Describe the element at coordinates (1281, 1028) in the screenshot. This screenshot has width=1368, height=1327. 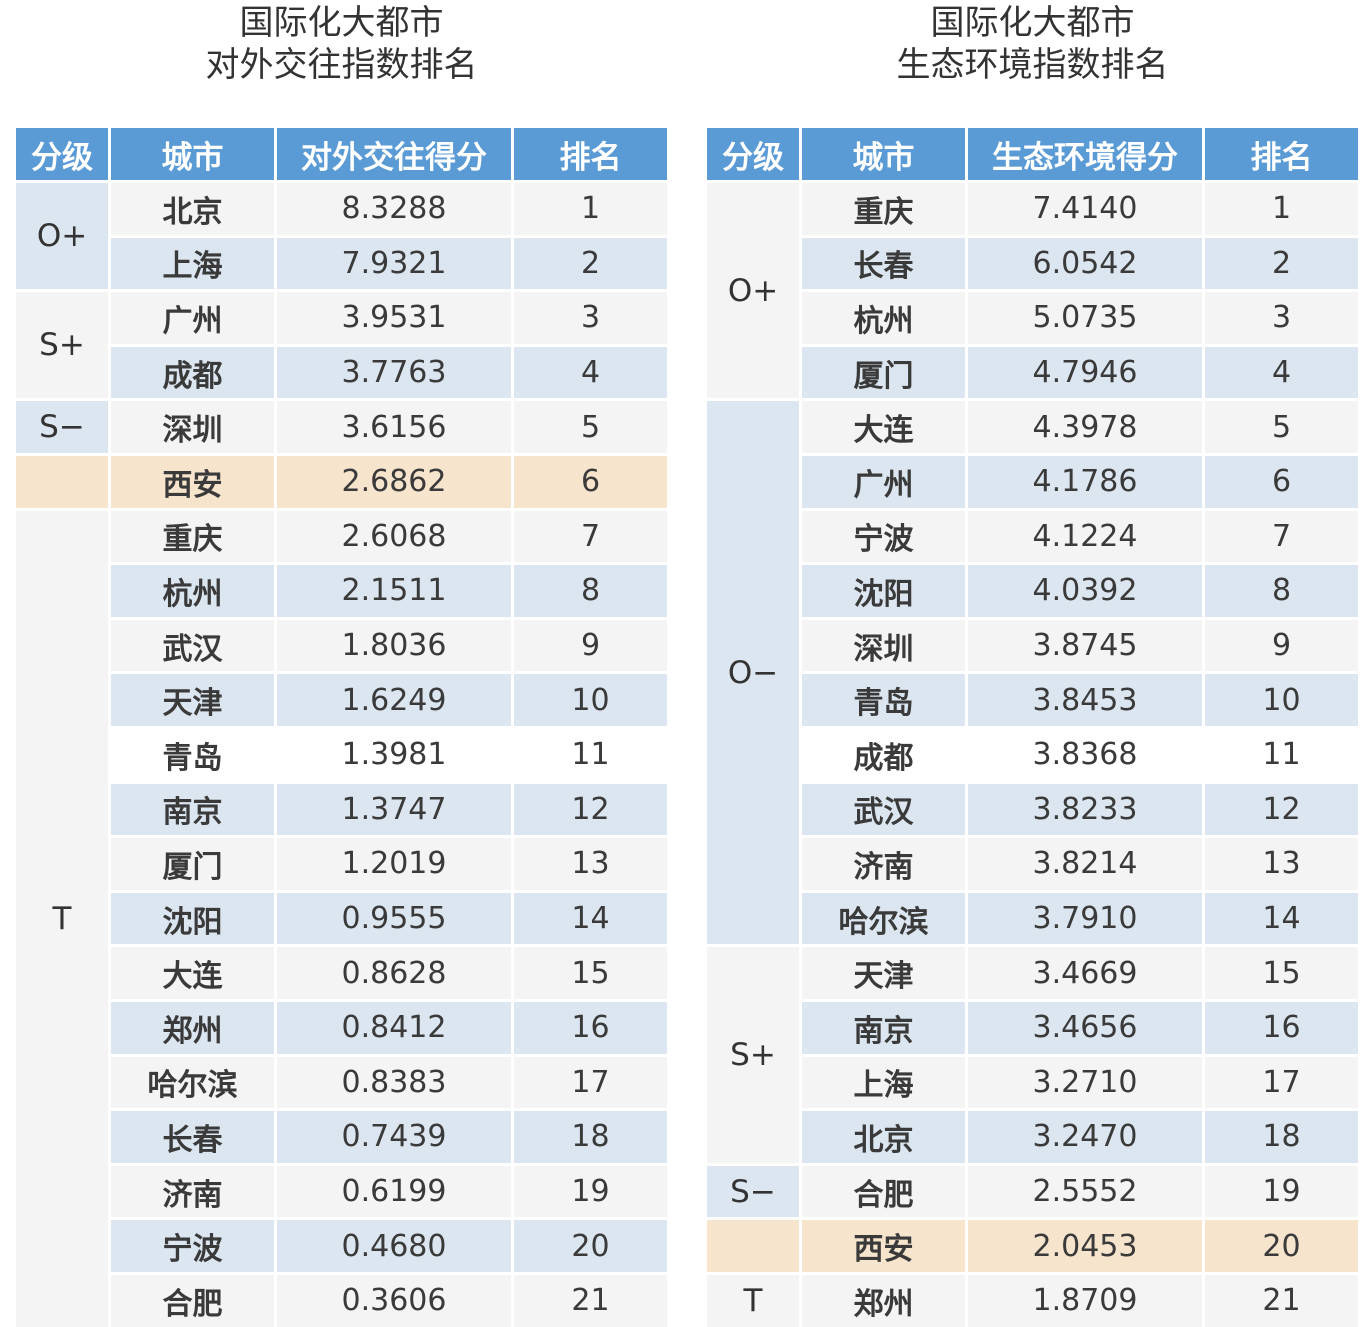
I see `rank-cell: 16` at that location.